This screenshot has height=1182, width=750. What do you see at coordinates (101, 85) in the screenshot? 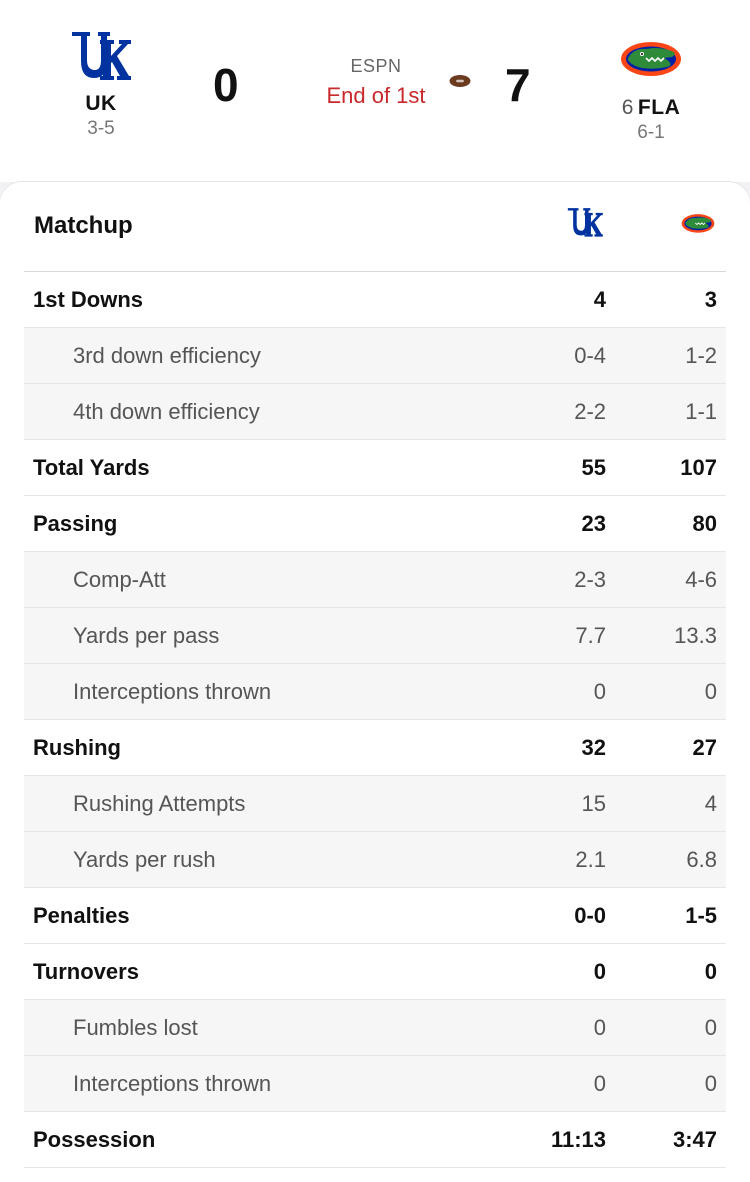
I see `home-team: UK 3-5` at bounding box center [101, 85].